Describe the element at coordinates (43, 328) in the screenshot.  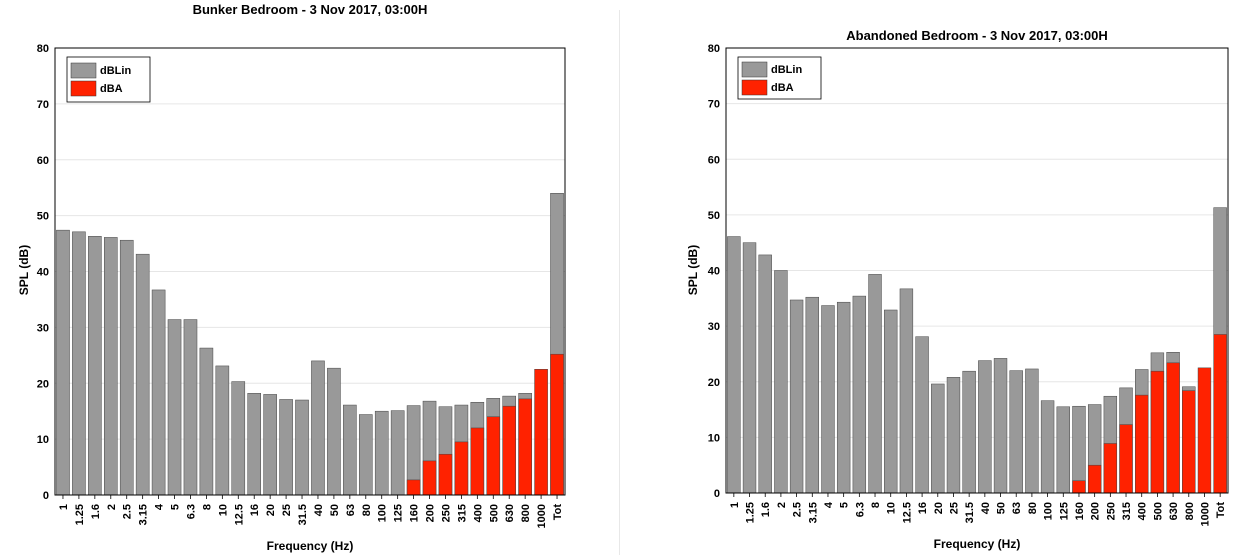
I see `y-tick-label: 30` at that location.